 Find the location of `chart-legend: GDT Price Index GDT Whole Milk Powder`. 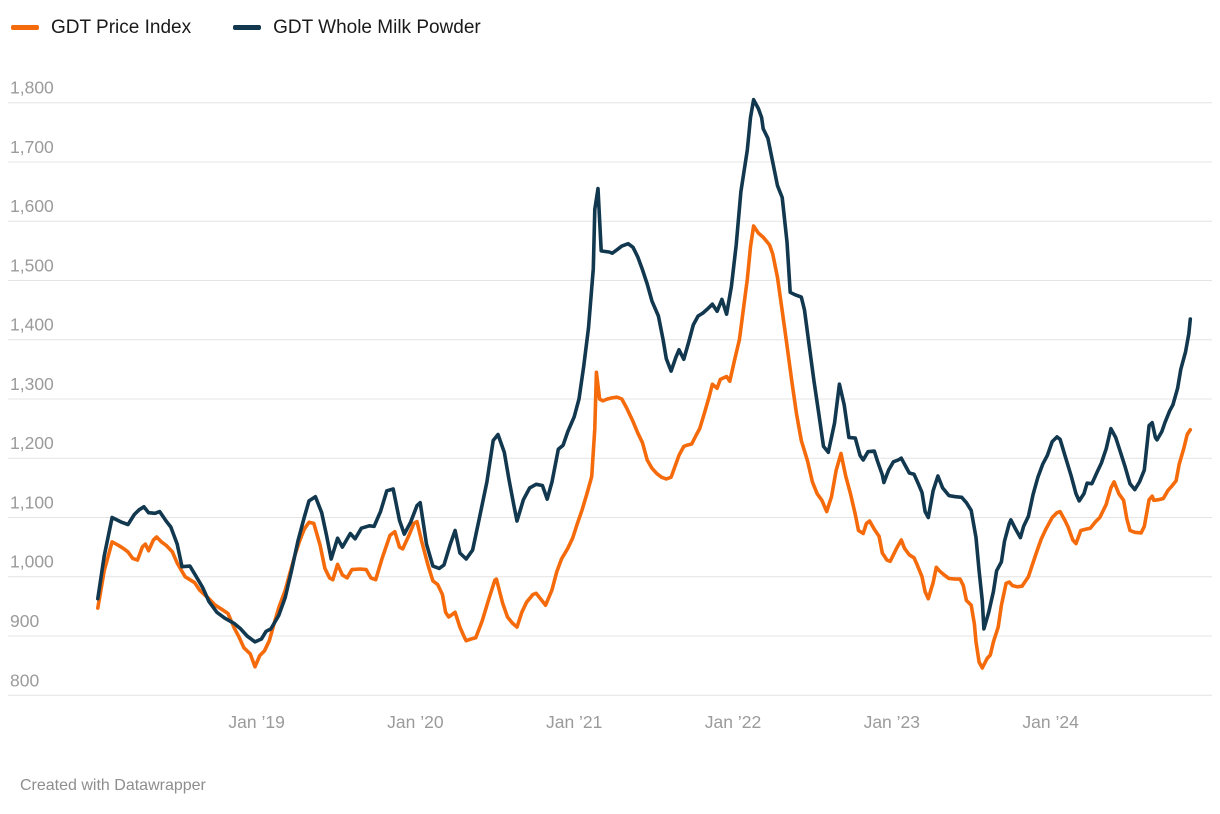

chart-legend: GDT Price Index GDT Whole Milk Powder is located at coordinates (246, 27).